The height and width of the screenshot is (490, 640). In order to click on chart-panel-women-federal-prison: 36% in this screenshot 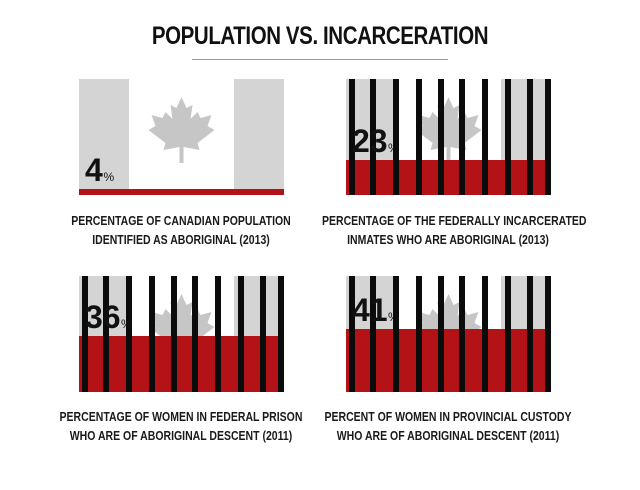, I will do `click(181, 334)`.